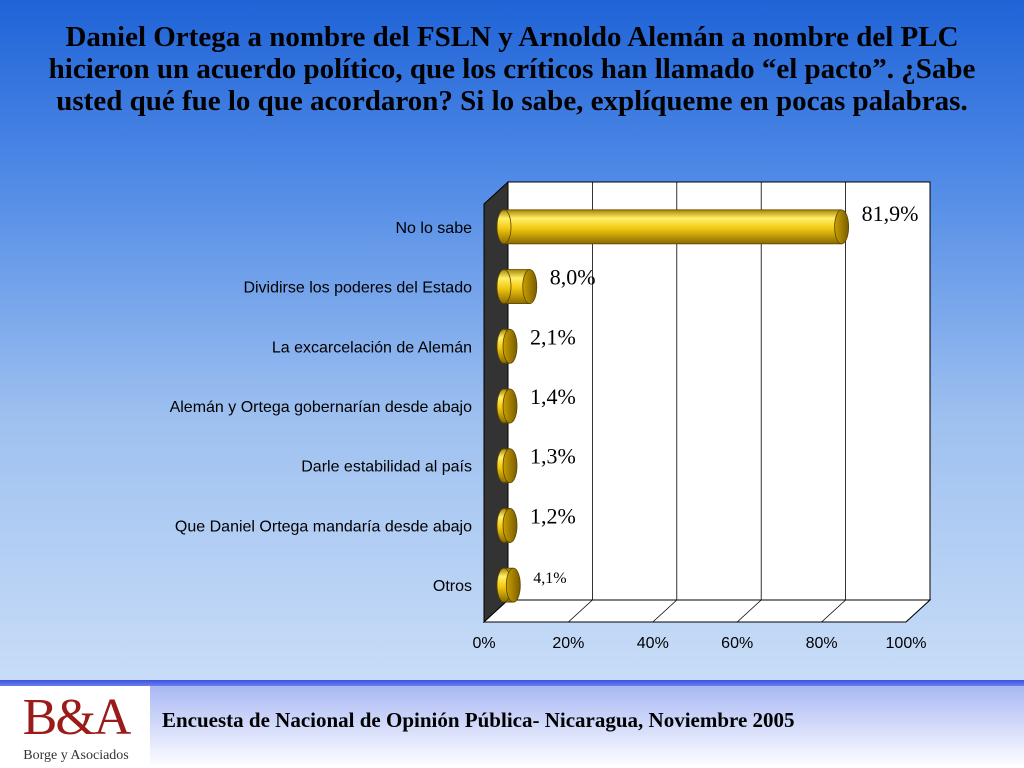  Describe the element at coordinates (906, 643) in the screenshot. I see `x-tick-label: 100%` at that location.